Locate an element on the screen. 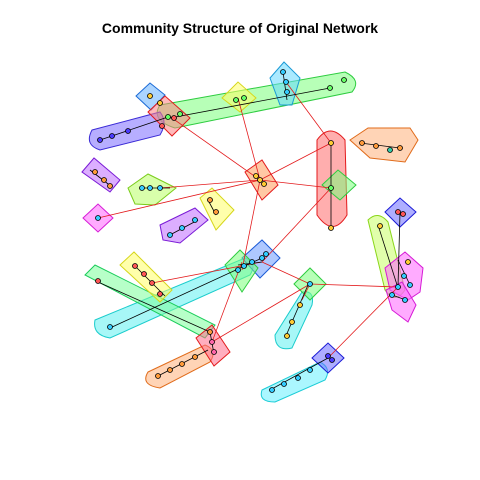 The height and width of the screenshot is (480, 480). community-hull-yellow-small-top is located at coordinates (239, 97).